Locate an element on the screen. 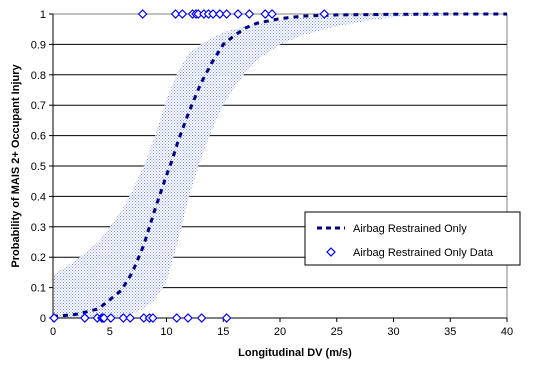 This screenshot has width=540, height=365. x-tick-label: 25 is located at coordinates (337, 332).